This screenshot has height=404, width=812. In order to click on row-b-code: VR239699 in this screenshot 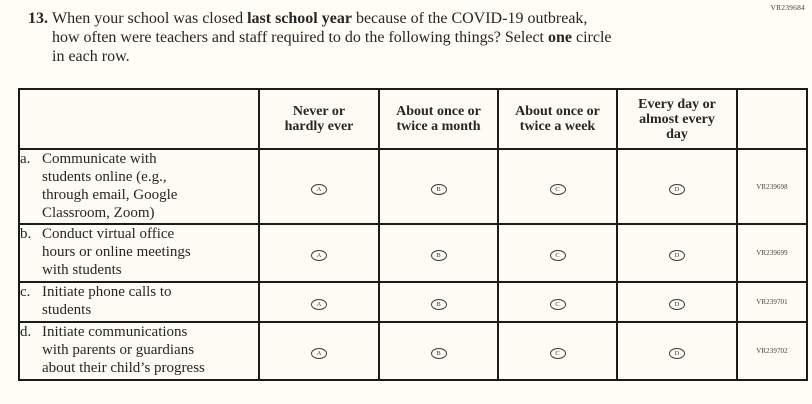, I will do `click(772, 253)`.